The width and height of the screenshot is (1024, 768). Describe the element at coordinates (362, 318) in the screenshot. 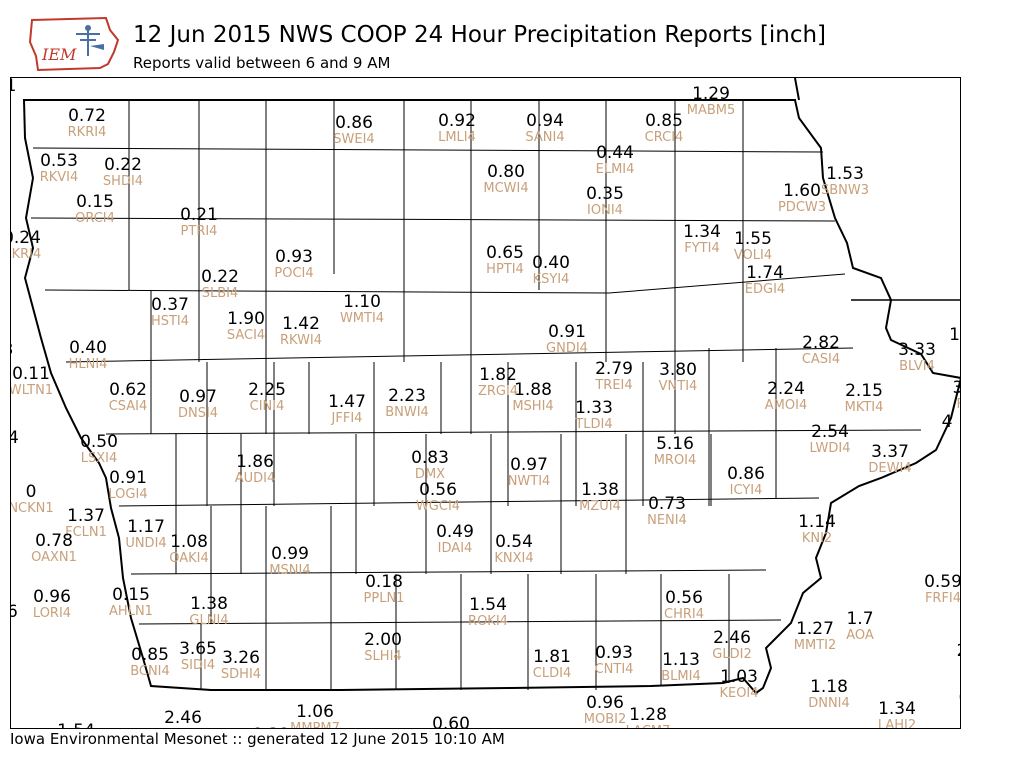

I see `station-id: WMTI4` at that location.